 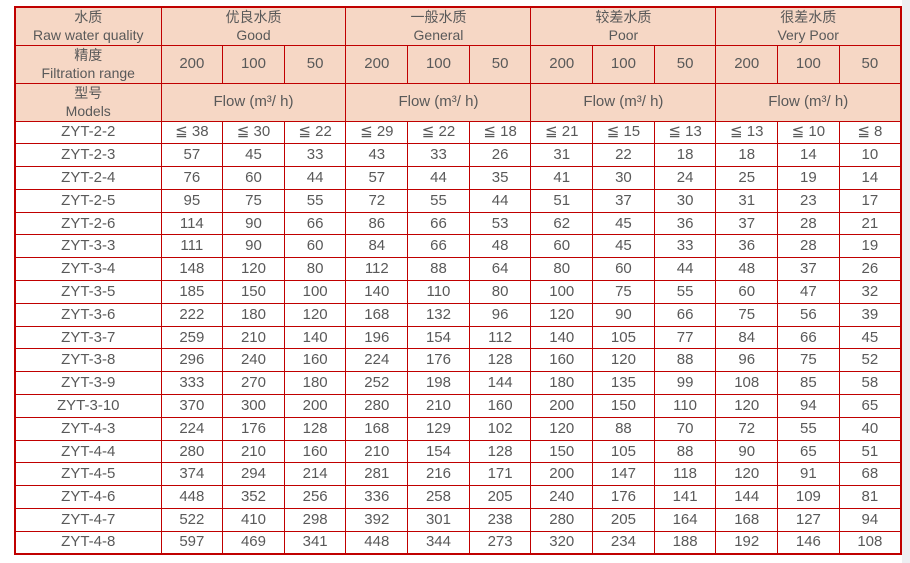 I want to click on value-cell: 410, so click(x=253, y=520).